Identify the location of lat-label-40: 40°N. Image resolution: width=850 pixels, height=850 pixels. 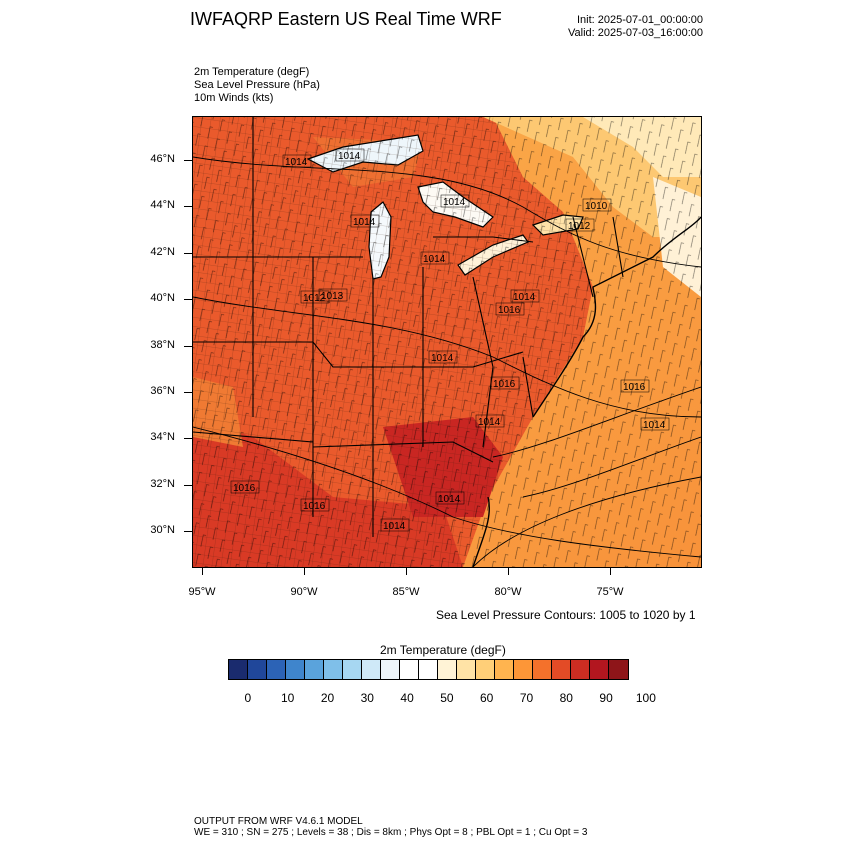
(162, 298).